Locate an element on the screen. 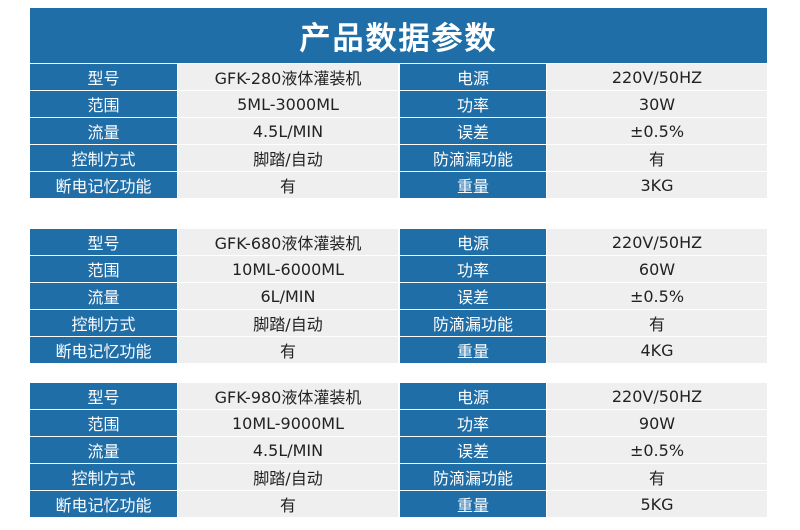 This screenshot has height=530, width=800. table-row: 型号 GFK-680液体灌装机 电源 220V/50HZ is located at coordinates (398, 242).